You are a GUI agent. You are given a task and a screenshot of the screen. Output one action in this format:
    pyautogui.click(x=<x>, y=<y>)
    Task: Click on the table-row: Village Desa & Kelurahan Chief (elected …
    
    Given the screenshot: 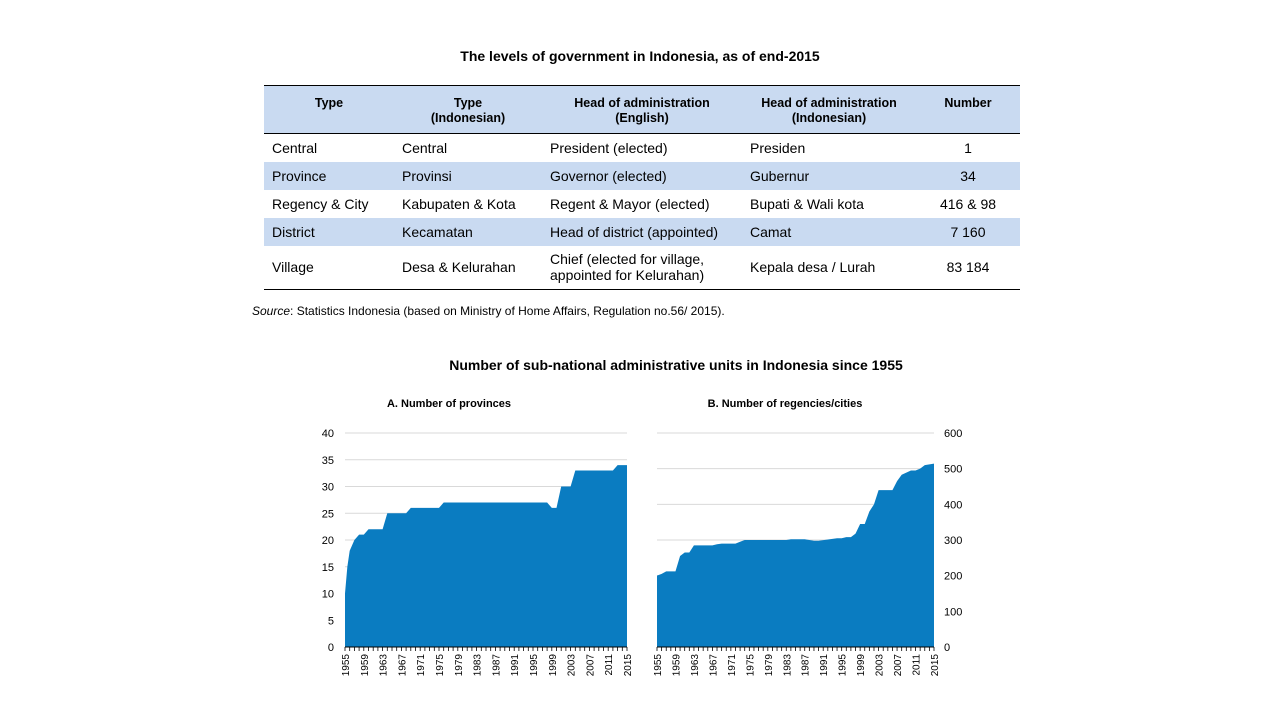 What is the action you would take?
    pyautogui.click(x=642, y=268)
    